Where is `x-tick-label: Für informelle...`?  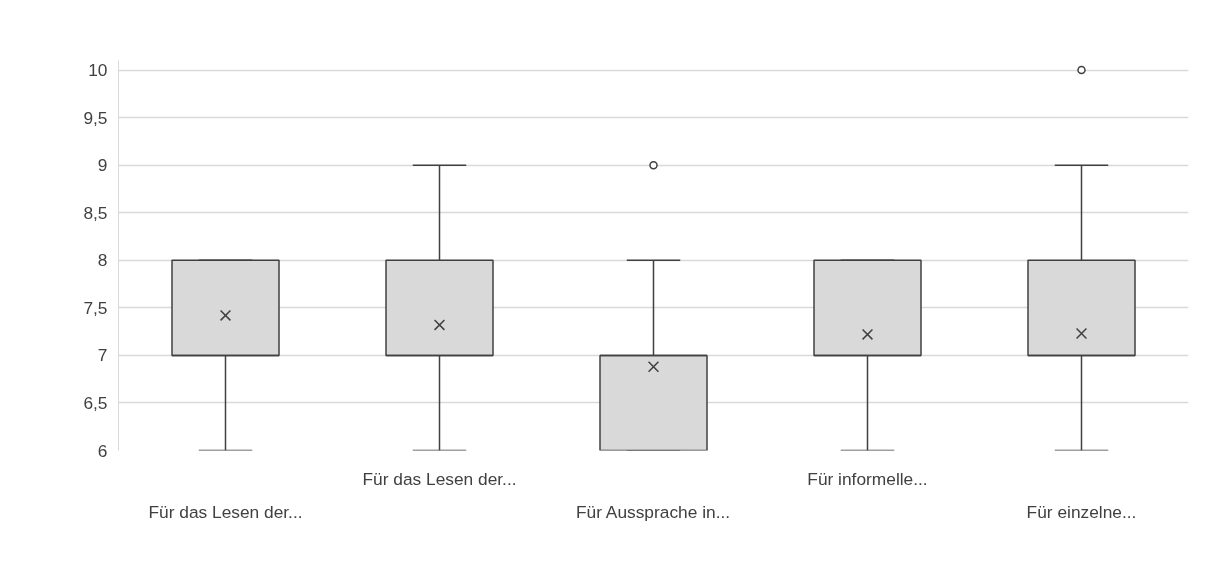 x-tick-label: Für informelle... is located at coordinates (867, 478).